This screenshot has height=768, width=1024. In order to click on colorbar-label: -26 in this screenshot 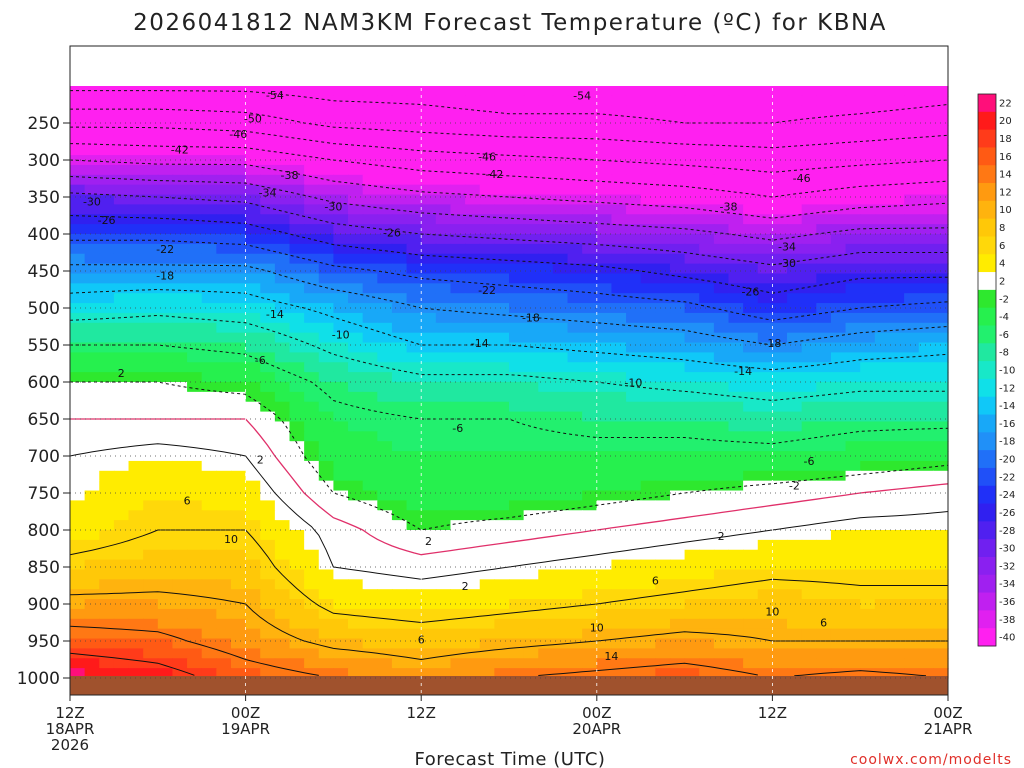, I will do `click(1007, 513)`.